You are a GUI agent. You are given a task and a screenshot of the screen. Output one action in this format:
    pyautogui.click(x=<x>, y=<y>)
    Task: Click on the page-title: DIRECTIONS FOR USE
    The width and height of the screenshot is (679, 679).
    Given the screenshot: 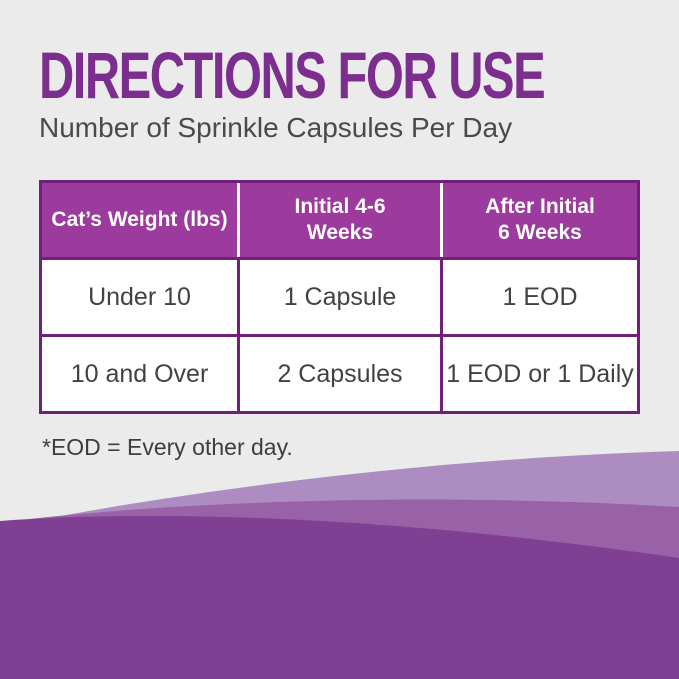 What is the action you would take?
    pyautogui.click(x=292, y=75)
    